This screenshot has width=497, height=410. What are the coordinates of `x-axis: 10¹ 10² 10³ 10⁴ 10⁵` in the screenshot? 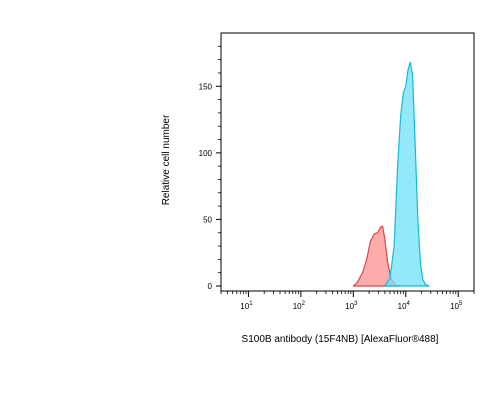 It's located at (347, 301).